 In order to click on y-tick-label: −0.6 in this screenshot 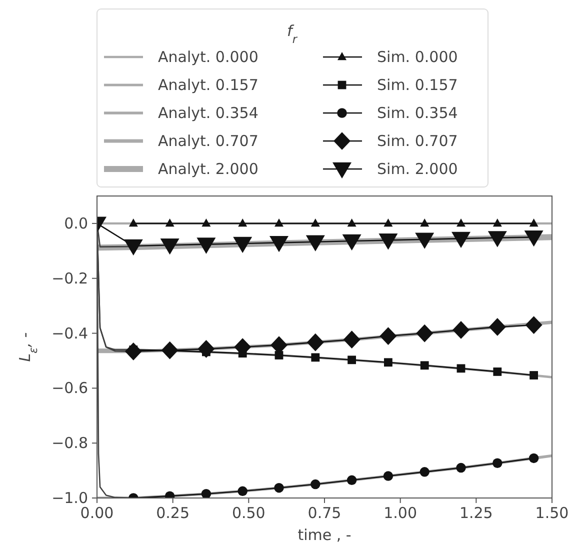, I will do `click(70, 388)`.